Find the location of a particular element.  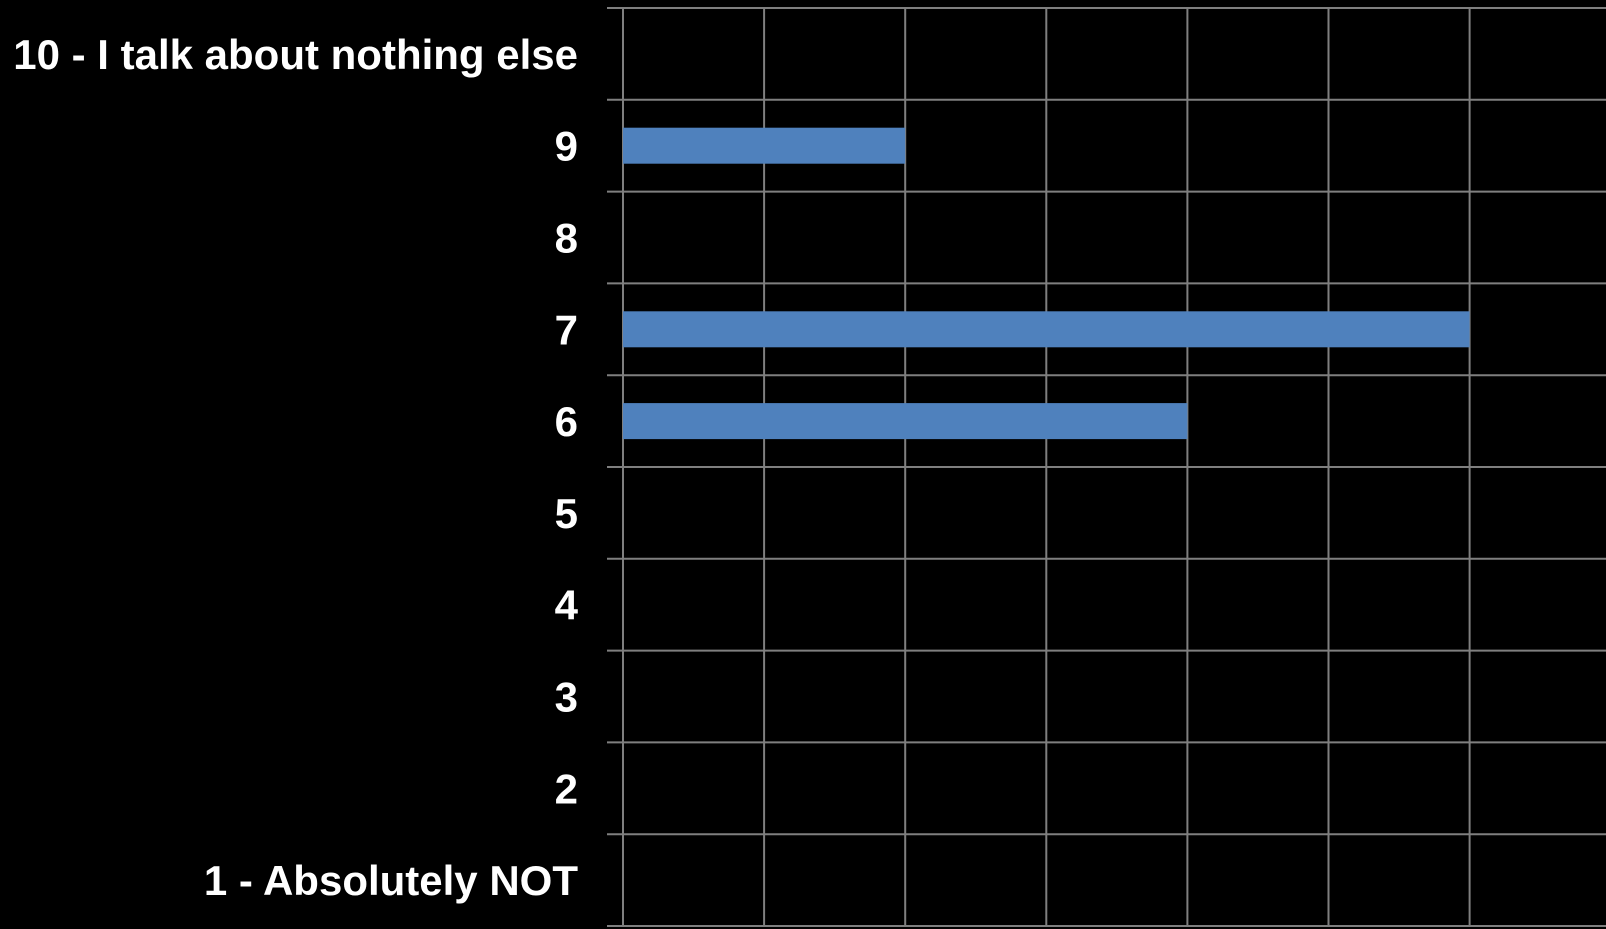

category-label: 3 is located at coordinates (566, 697).